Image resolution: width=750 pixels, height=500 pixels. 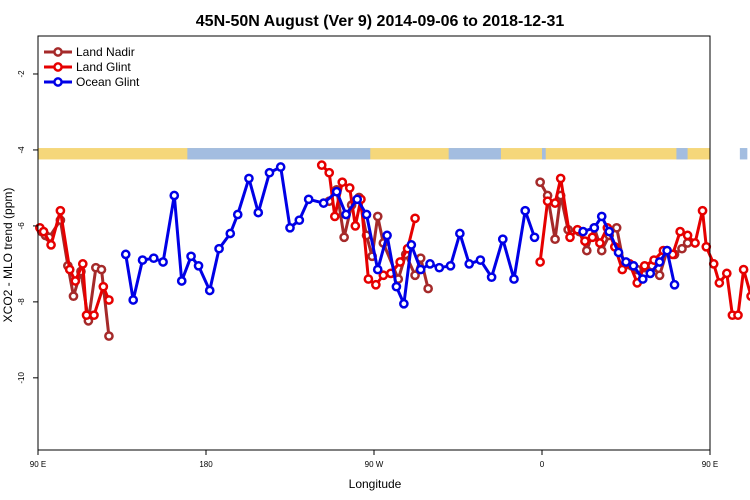 What do you see at coordinates (8, 255) in the screenshot?
I see `y-axis-label: XCO2 - MLO trend (ppm)` at bounding box center [8, 255].